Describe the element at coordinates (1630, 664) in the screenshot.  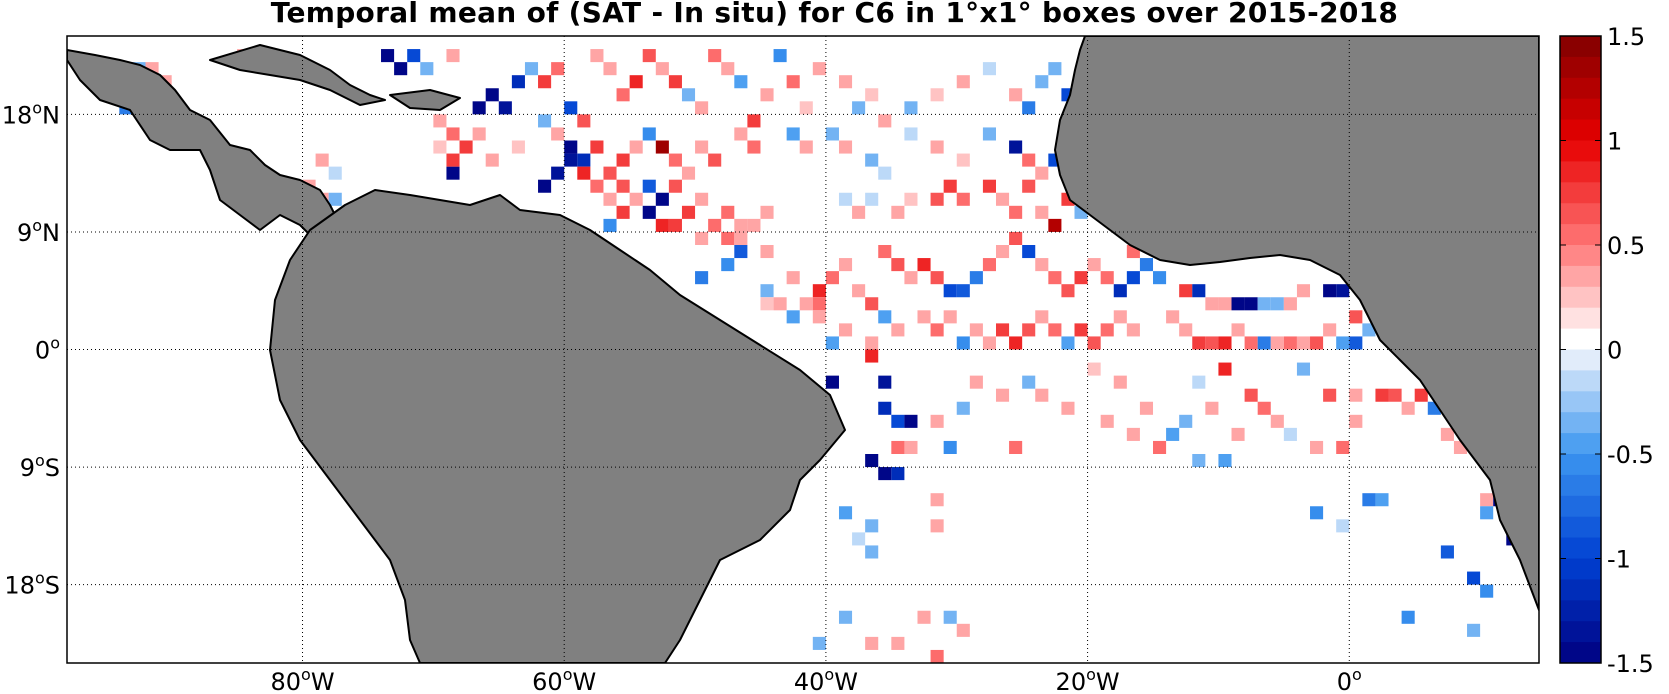
I see `colorbar-label: -1.5` at that location.